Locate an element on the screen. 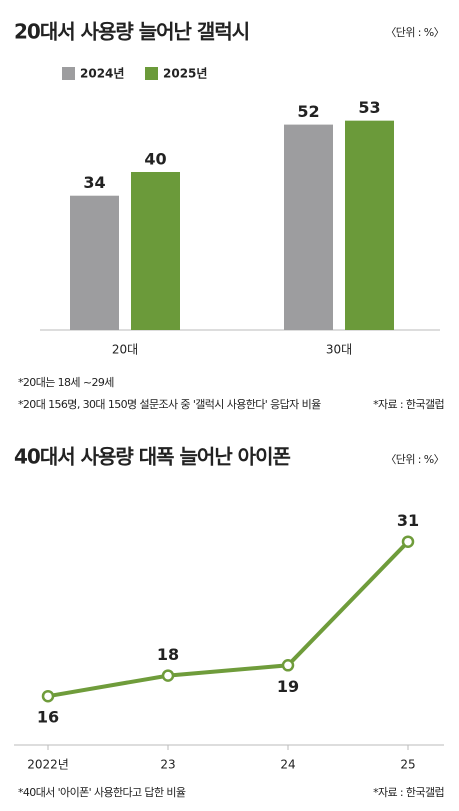 The width and height of the screenshot is (459, 811). value-label: 40 is located at coordinates (155, 159).